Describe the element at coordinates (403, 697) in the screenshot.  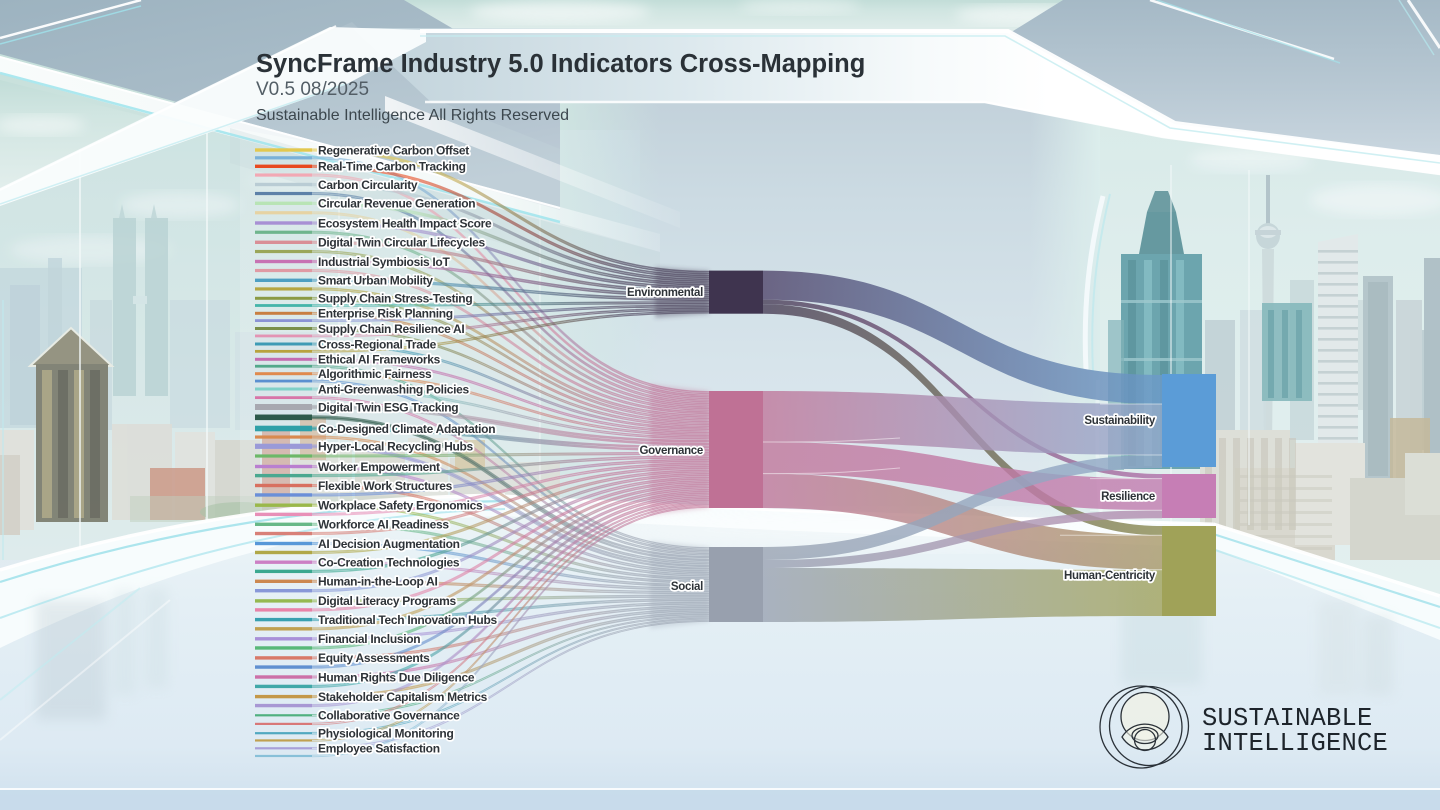
I see `svg-text: Stakeholder Capitalism Metrics` at that location.